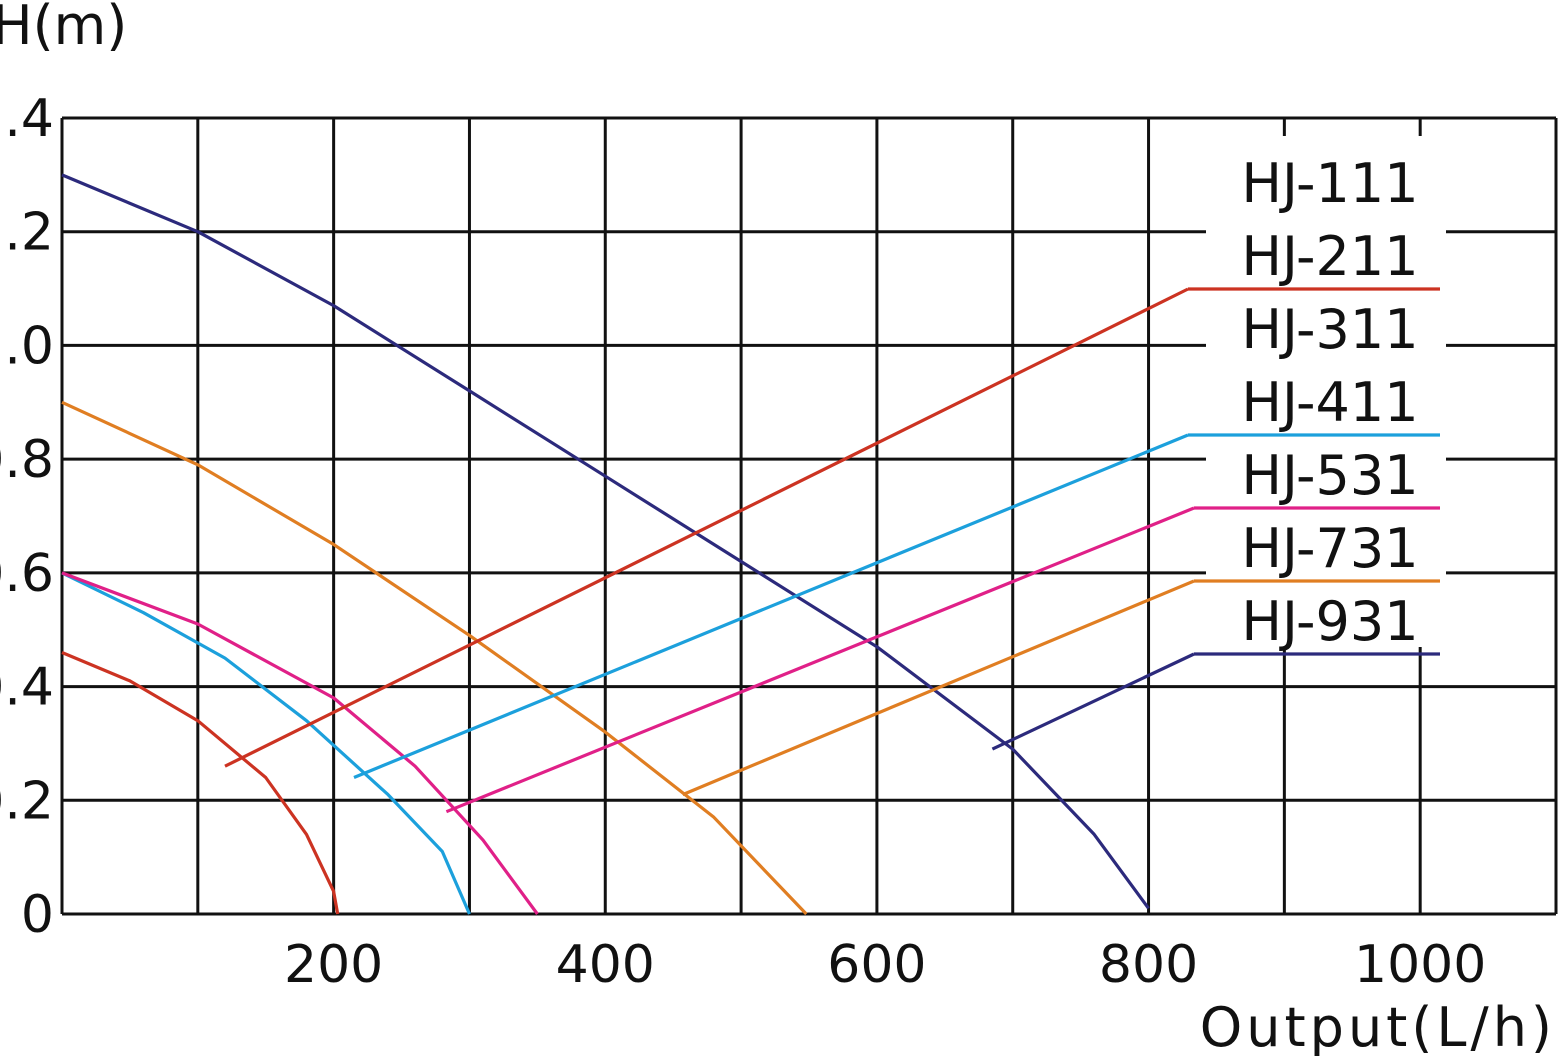 Image resolution: width=1560 pixels, height=1056 pixels. What do you see at coordinates (876, 965) in the screenshot?
I see `x-tick-label: 600` at bounding box center [876, 965].